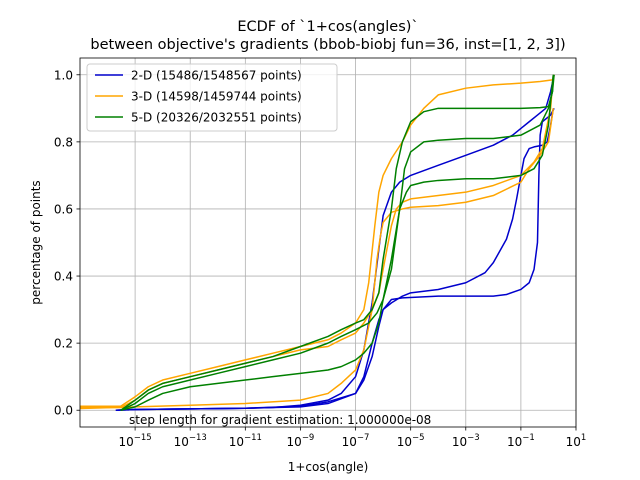 The height and width of the screenshot is (480, 640). I want to click on legend-box, so click(212, 97).